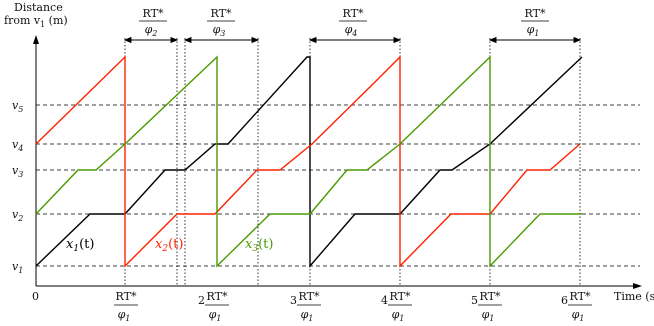  I want to click on level-label-v4: v4, so click(17, 145).